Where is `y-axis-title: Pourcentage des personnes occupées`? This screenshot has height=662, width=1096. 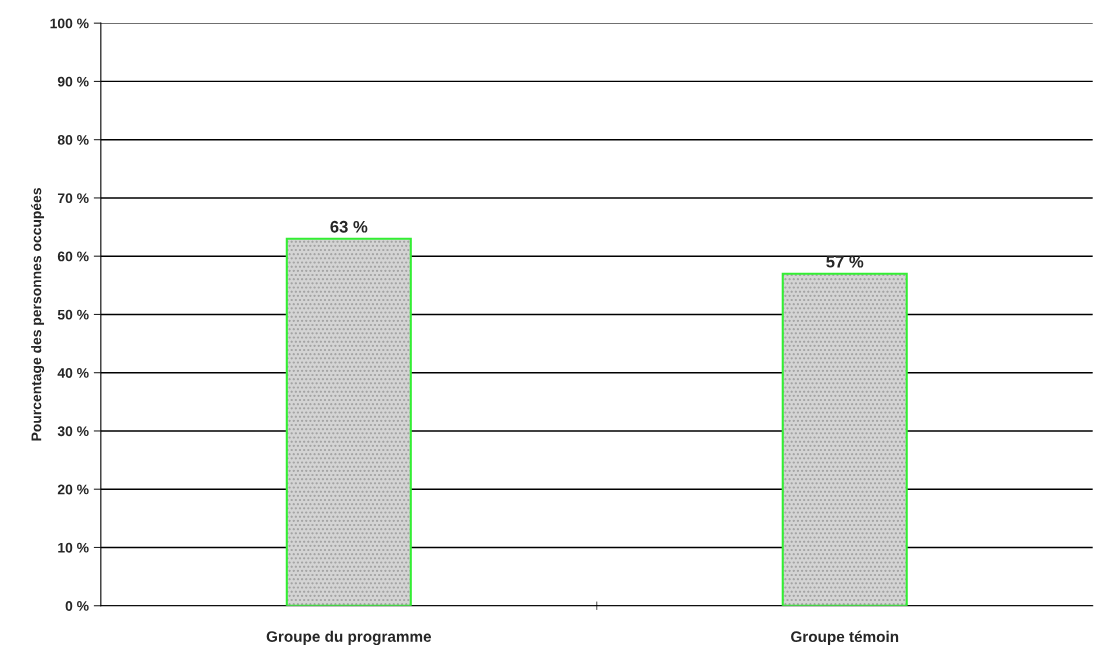 y-axis-title: Pourcentage des personnes occupées is located at coordinates (37, 314).